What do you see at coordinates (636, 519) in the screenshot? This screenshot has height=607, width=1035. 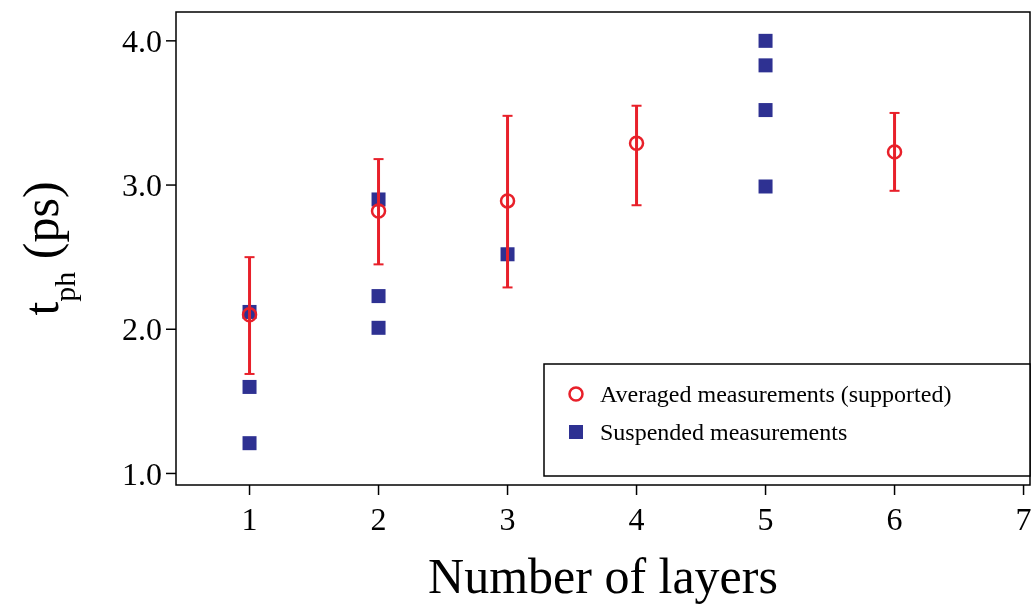 I see `x-tick-label: 4` at bounding box center [636, 519].